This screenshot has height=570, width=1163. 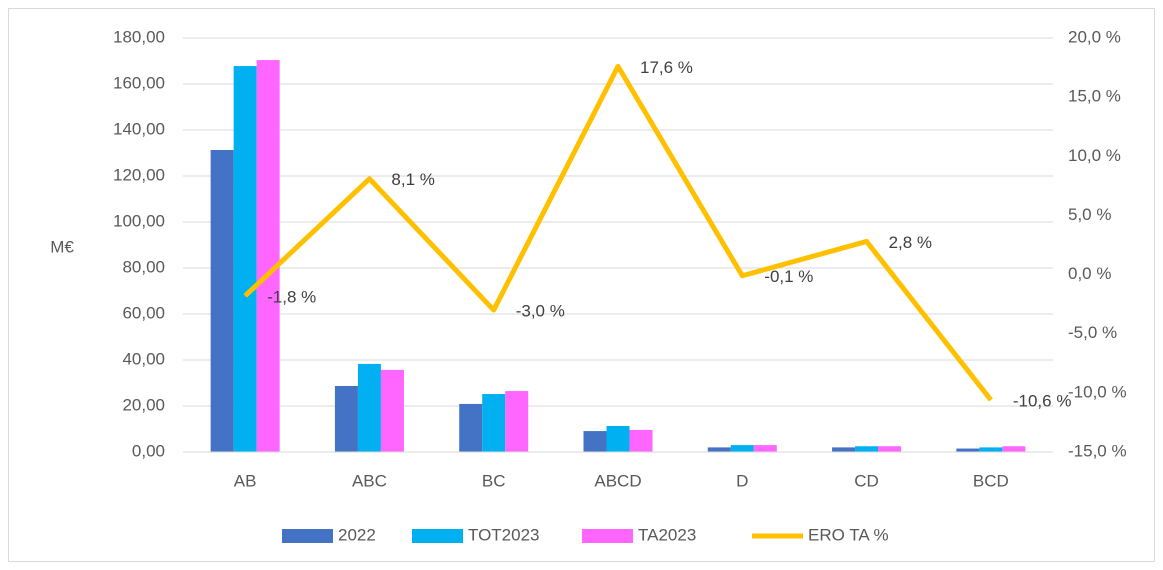 What do you see at coordinates (357, 534) in the screenshot?
I see `legend-label: 2022` at bounding box center [357, 534].